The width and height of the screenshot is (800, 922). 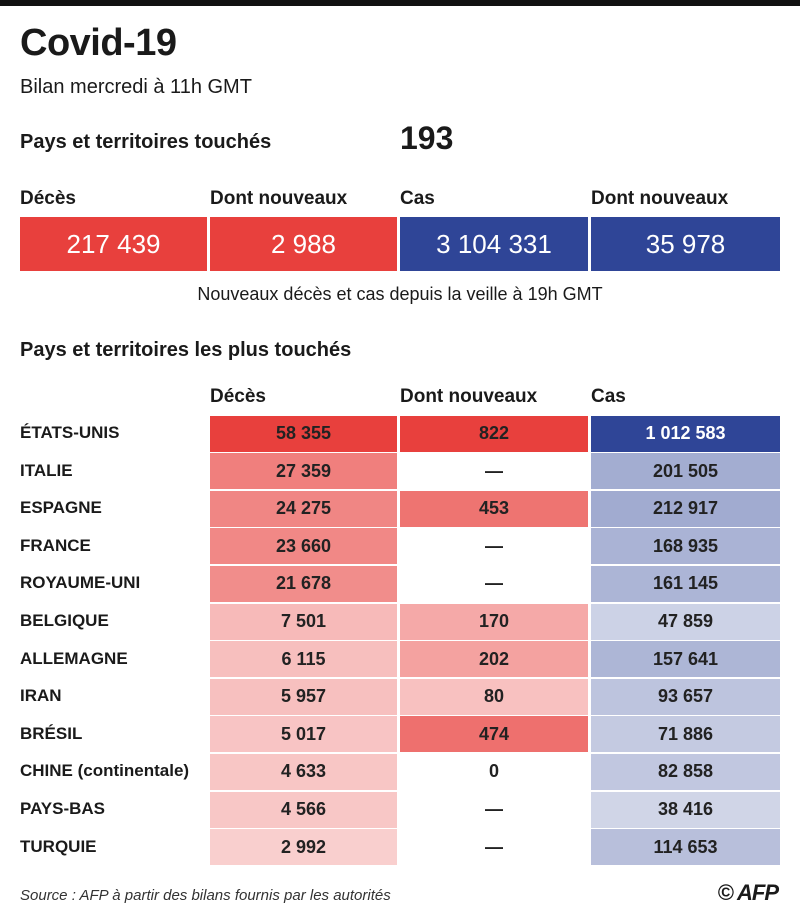 I want to click on deaths-cell: 21 678, so click(x=303, y=583).